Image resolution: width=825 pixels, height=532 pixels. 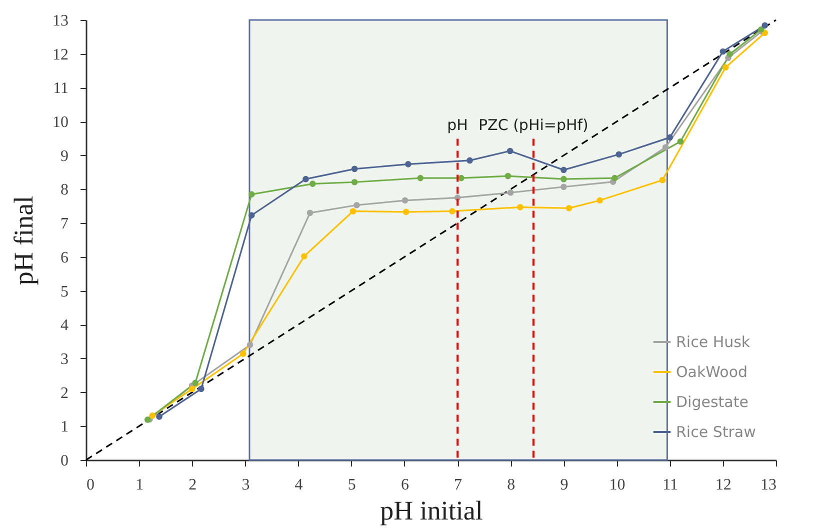 I want to click on x-axis-title: pH initial, so click(x=431, y=511).